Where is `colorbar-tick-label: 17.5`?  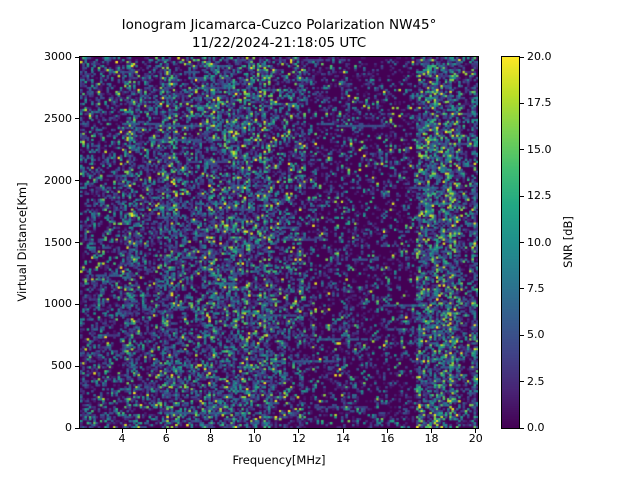 colorbar-tick-label: 17.5 is located at coordinates (539, 103).